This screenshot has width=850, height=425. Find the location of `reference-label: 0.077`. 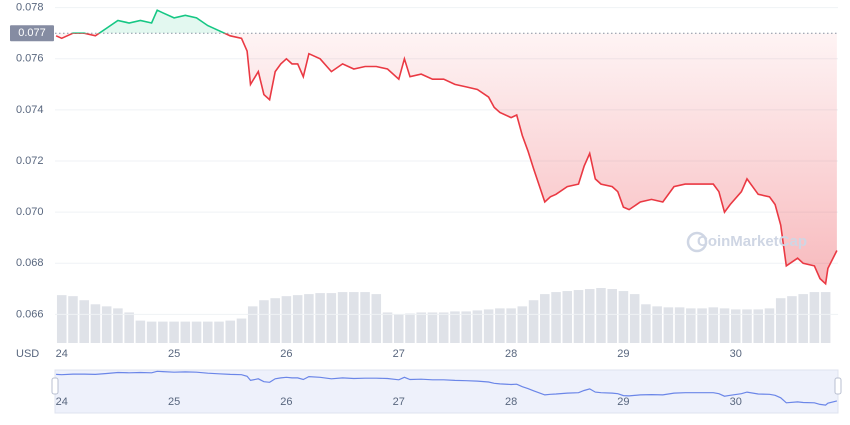

reference-label: 0.077 is located at coordinates (32, 33).